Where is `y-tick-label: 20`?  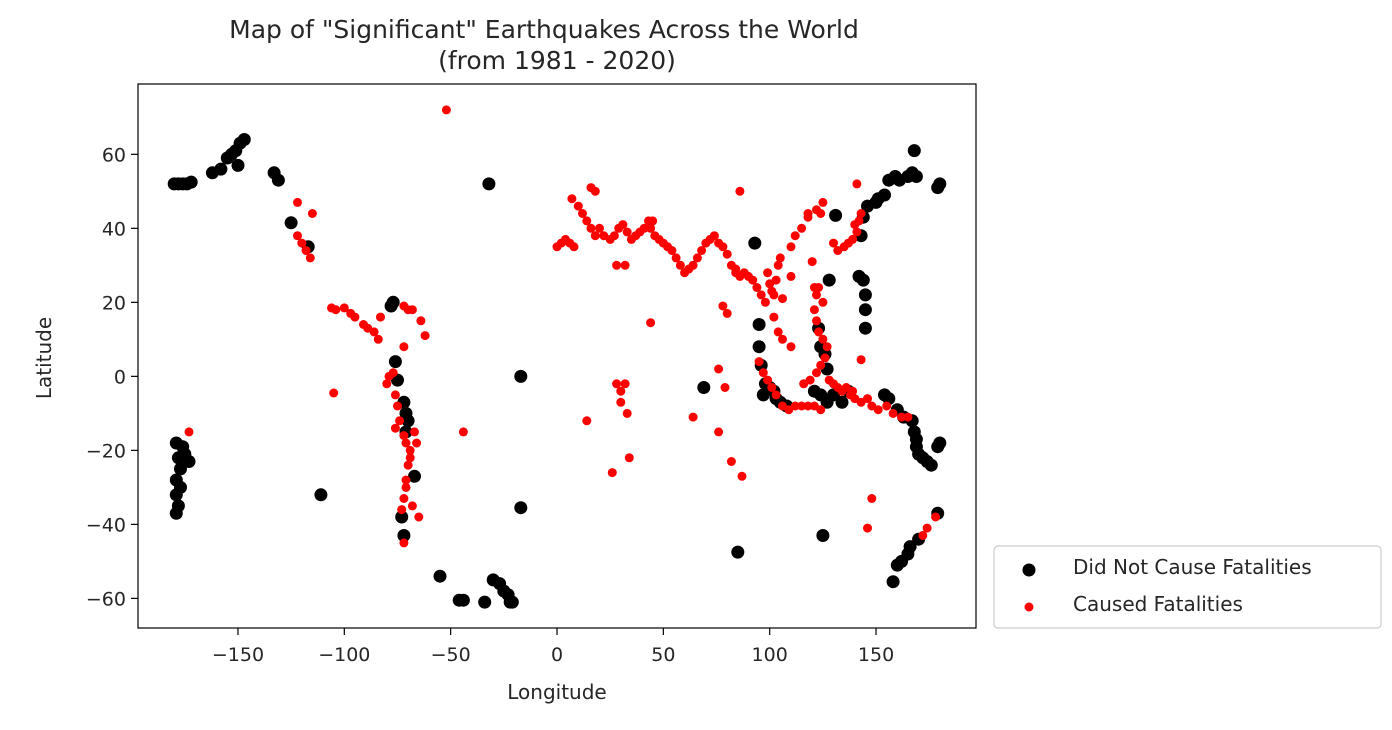 y-tick-label: 20 is located at coordinates (114, 303).